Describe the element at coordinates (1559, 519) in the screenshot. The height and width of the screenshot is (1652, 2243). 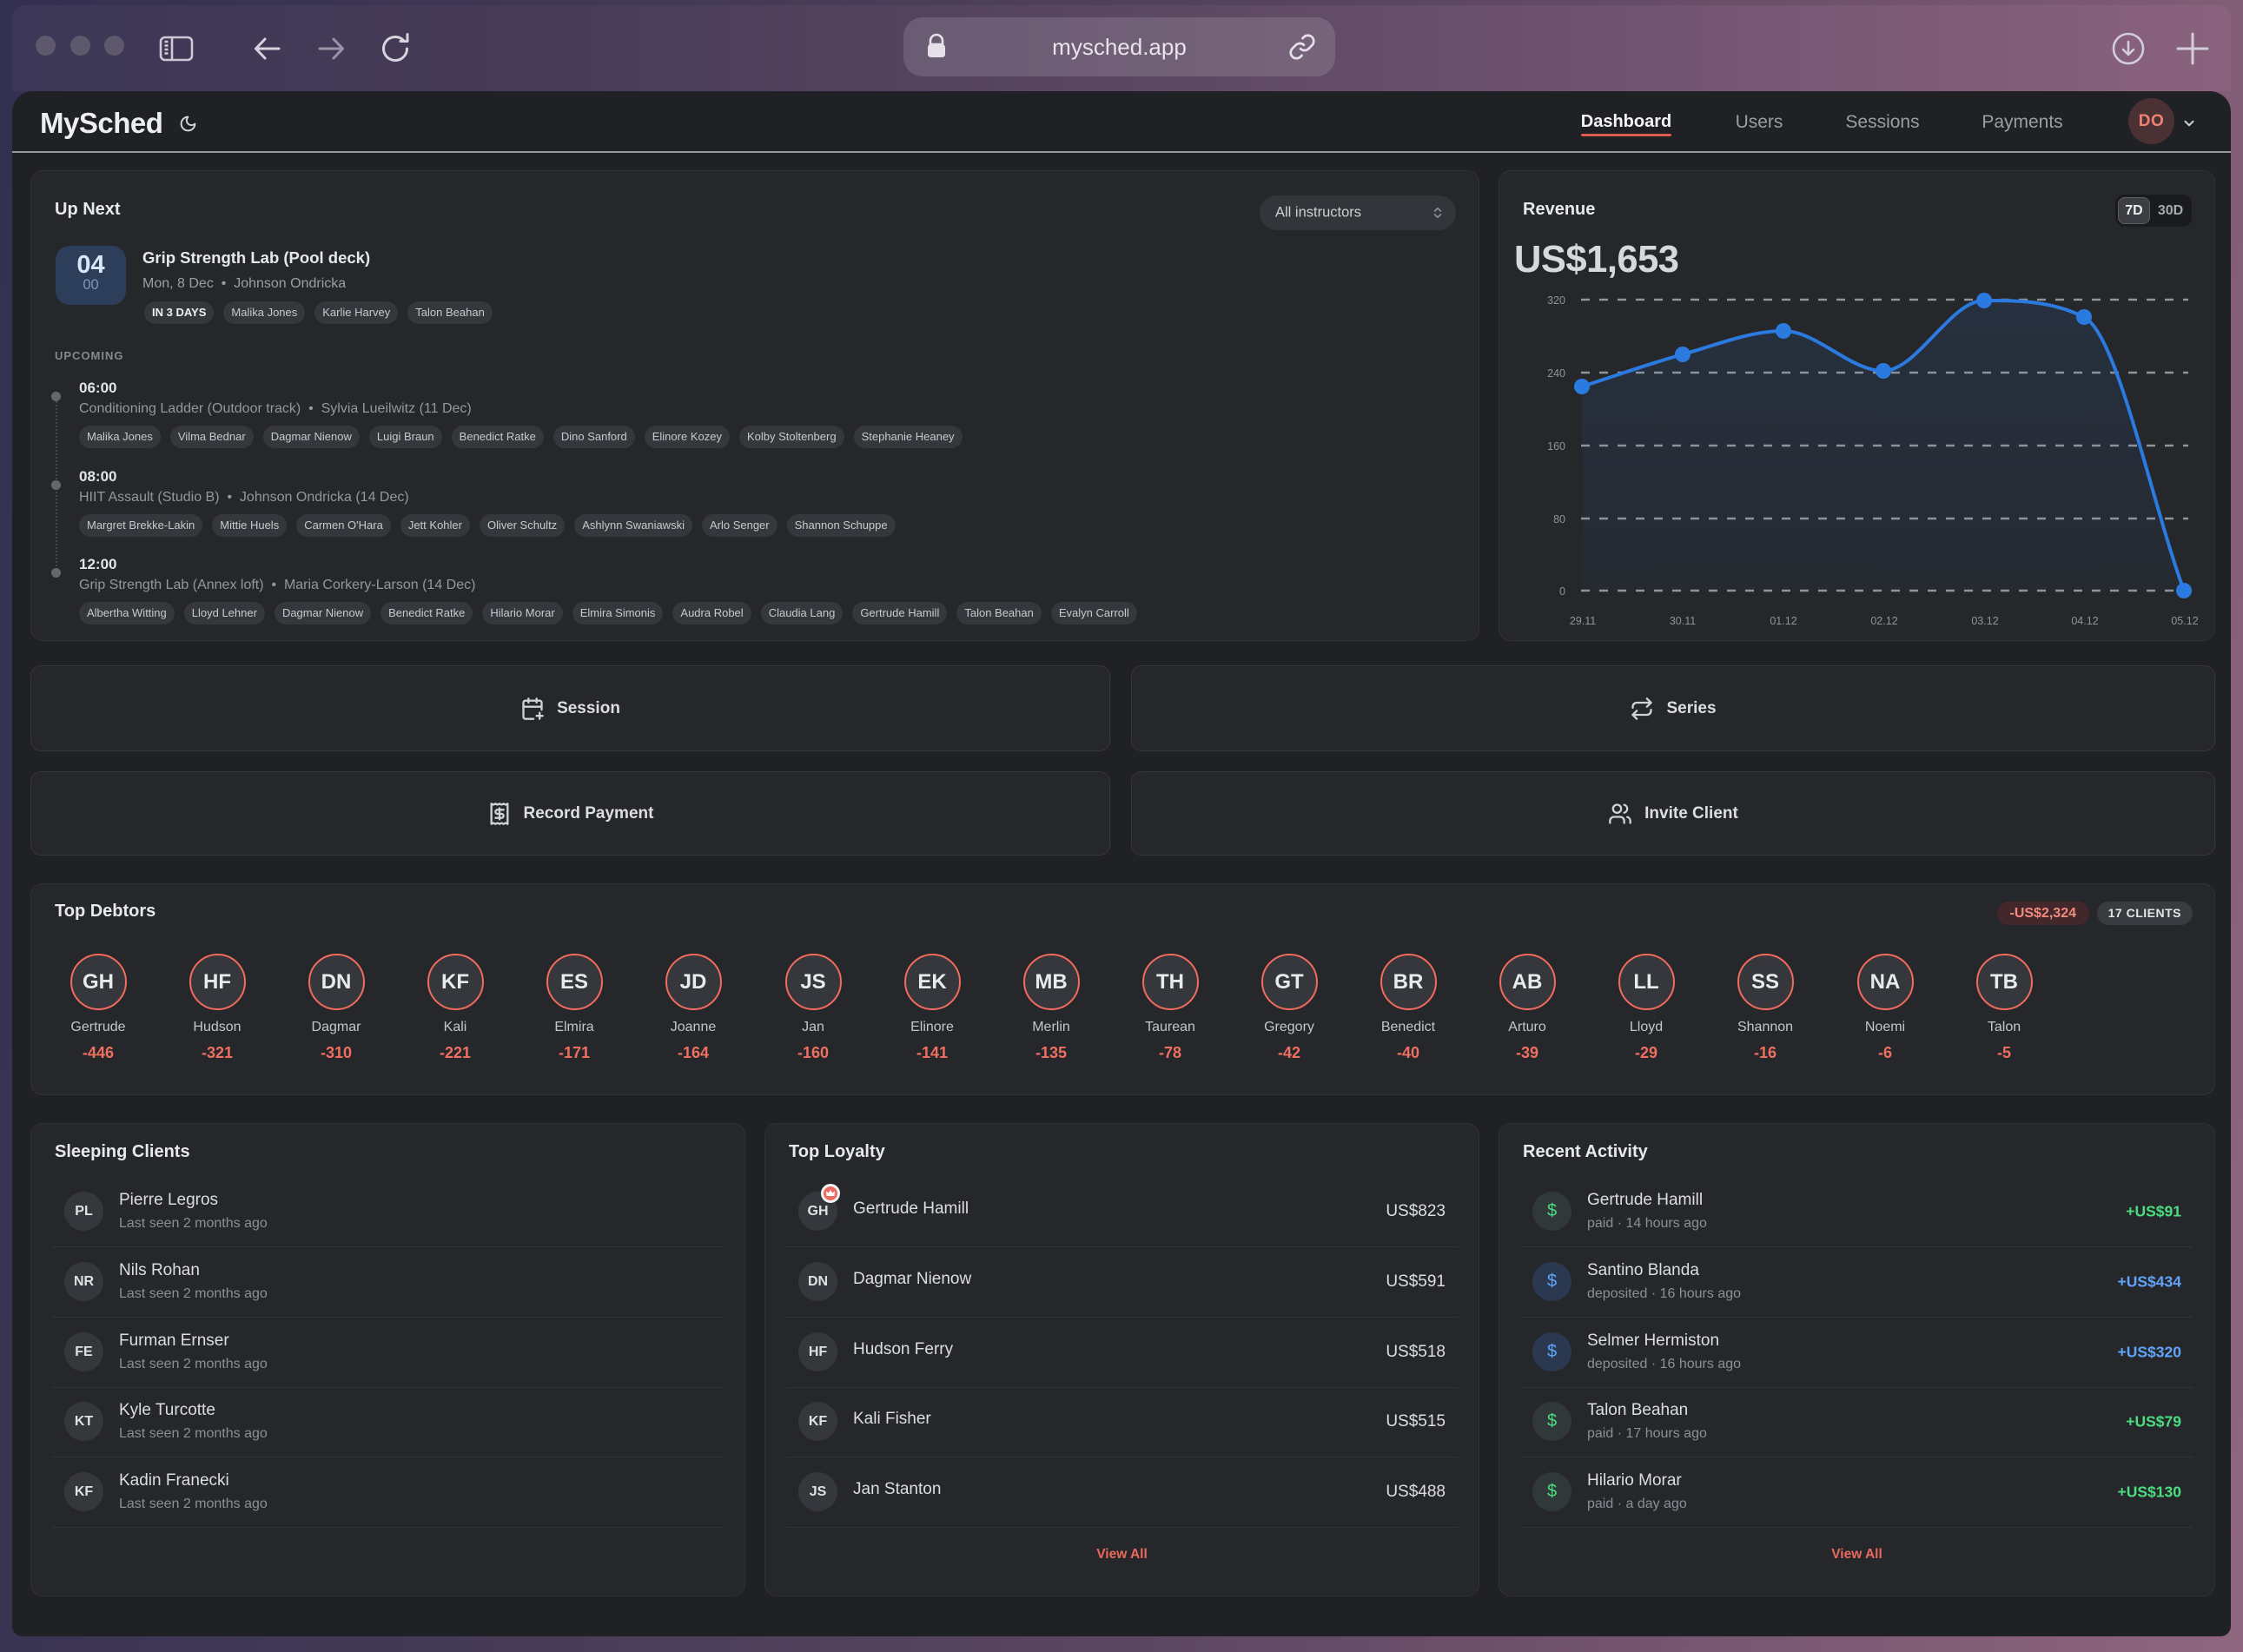
I see `svg-text: 80` at that location.